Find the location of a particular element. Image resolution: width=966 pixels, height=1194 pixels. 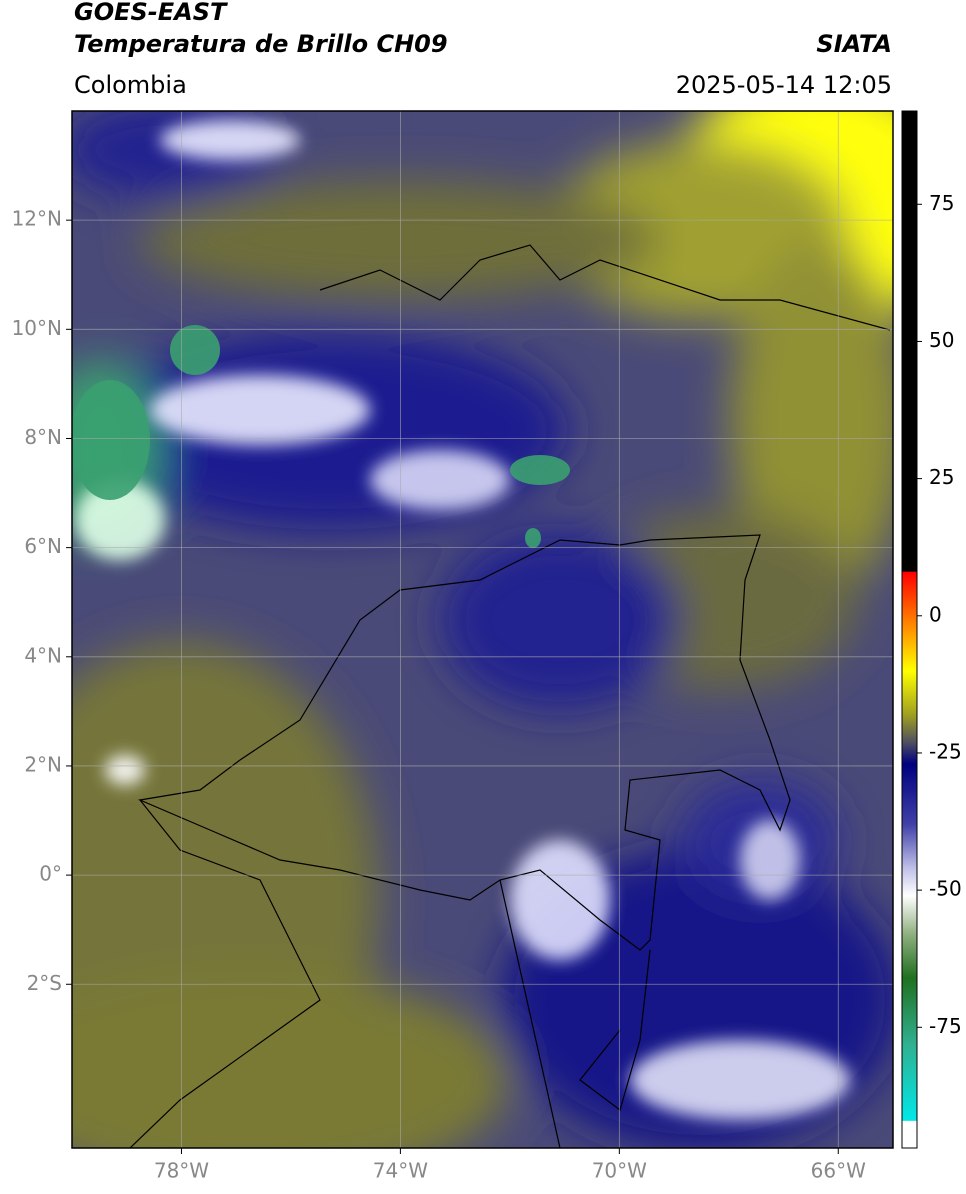

colorbar-label: 75 is located at coordinates (941, 203).